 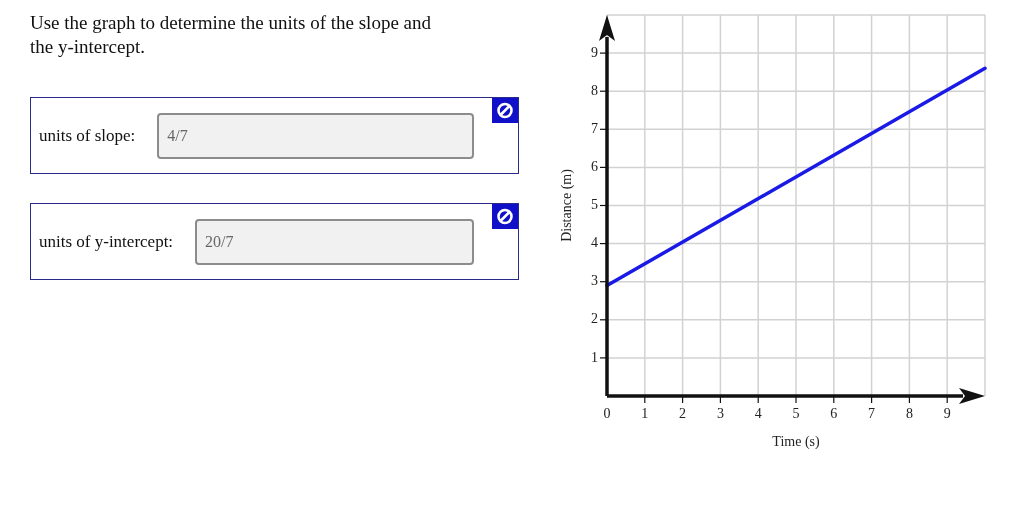 I want to click on x-tick-label: 7, so click(x=872, y=413).